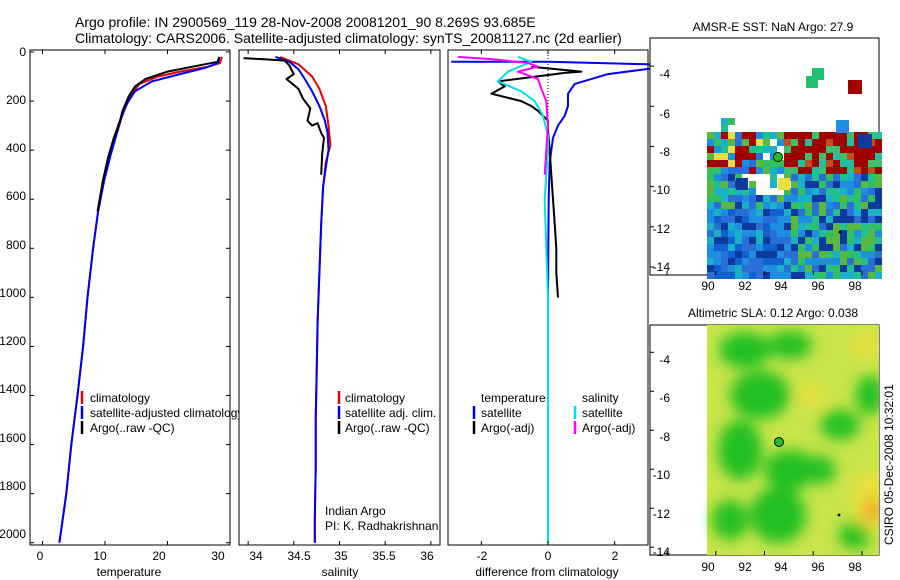 The height and width of the screenshot is (580, 900). What do you see at coordinates (784, 184) in the screenshot?
I see `sst-patch` at bounding box center [784, 184].